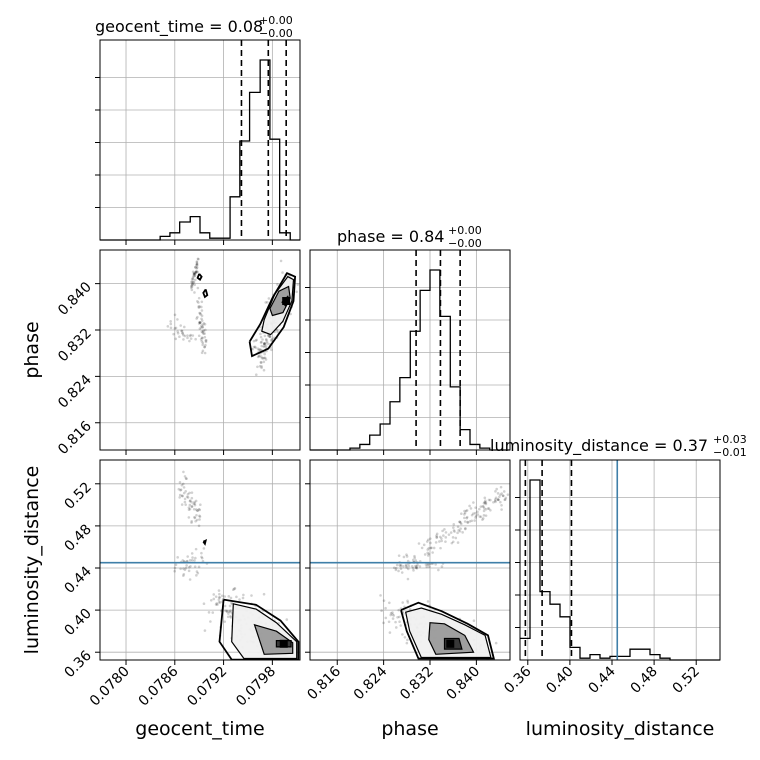 This screenshot has width=760, height=760. Describe the element at coordinates (559, 680) in the screenshot. I see `x-tick-label-luminosity-distance-1: 0.40` at that location.